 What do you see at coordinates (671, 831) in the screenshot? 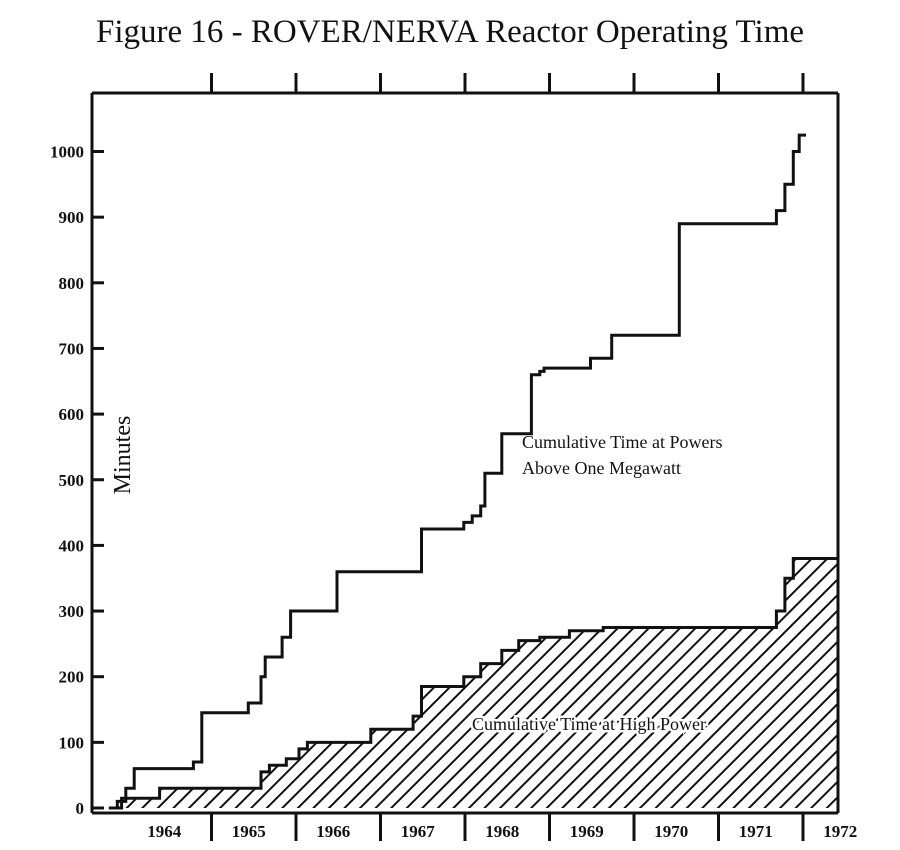
I see `x-tick-label: 1970` at bounding box center [671, 831].